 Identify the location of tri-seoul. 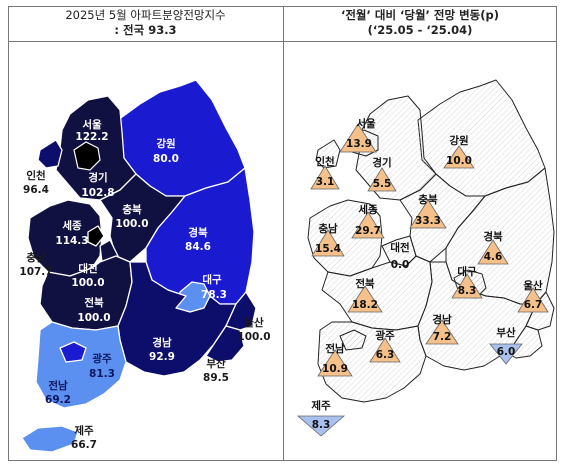
(358, 138).